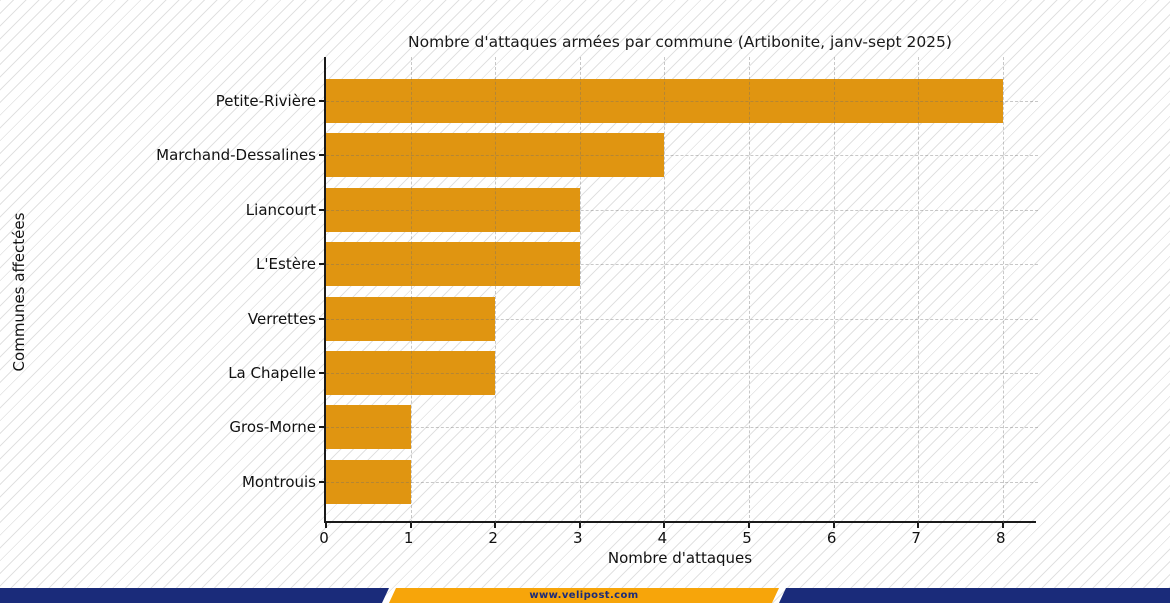  I want to click on footer-blue-left-segment, so click(194, 595).